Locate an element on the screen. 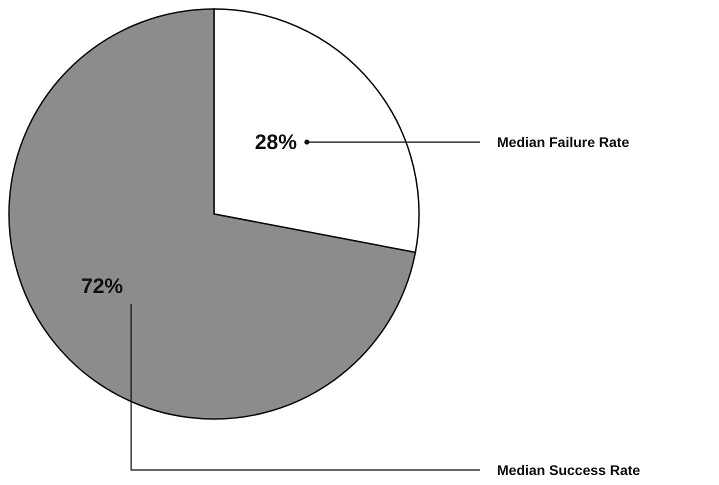 The image size is (719, 485). data-label: 28% is located at coordinates (276, 142).